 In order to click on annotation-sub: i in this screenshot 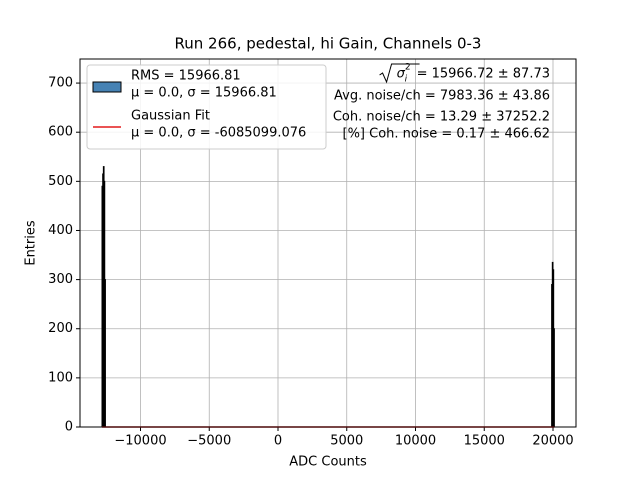, I will do `click(406, 80)`.